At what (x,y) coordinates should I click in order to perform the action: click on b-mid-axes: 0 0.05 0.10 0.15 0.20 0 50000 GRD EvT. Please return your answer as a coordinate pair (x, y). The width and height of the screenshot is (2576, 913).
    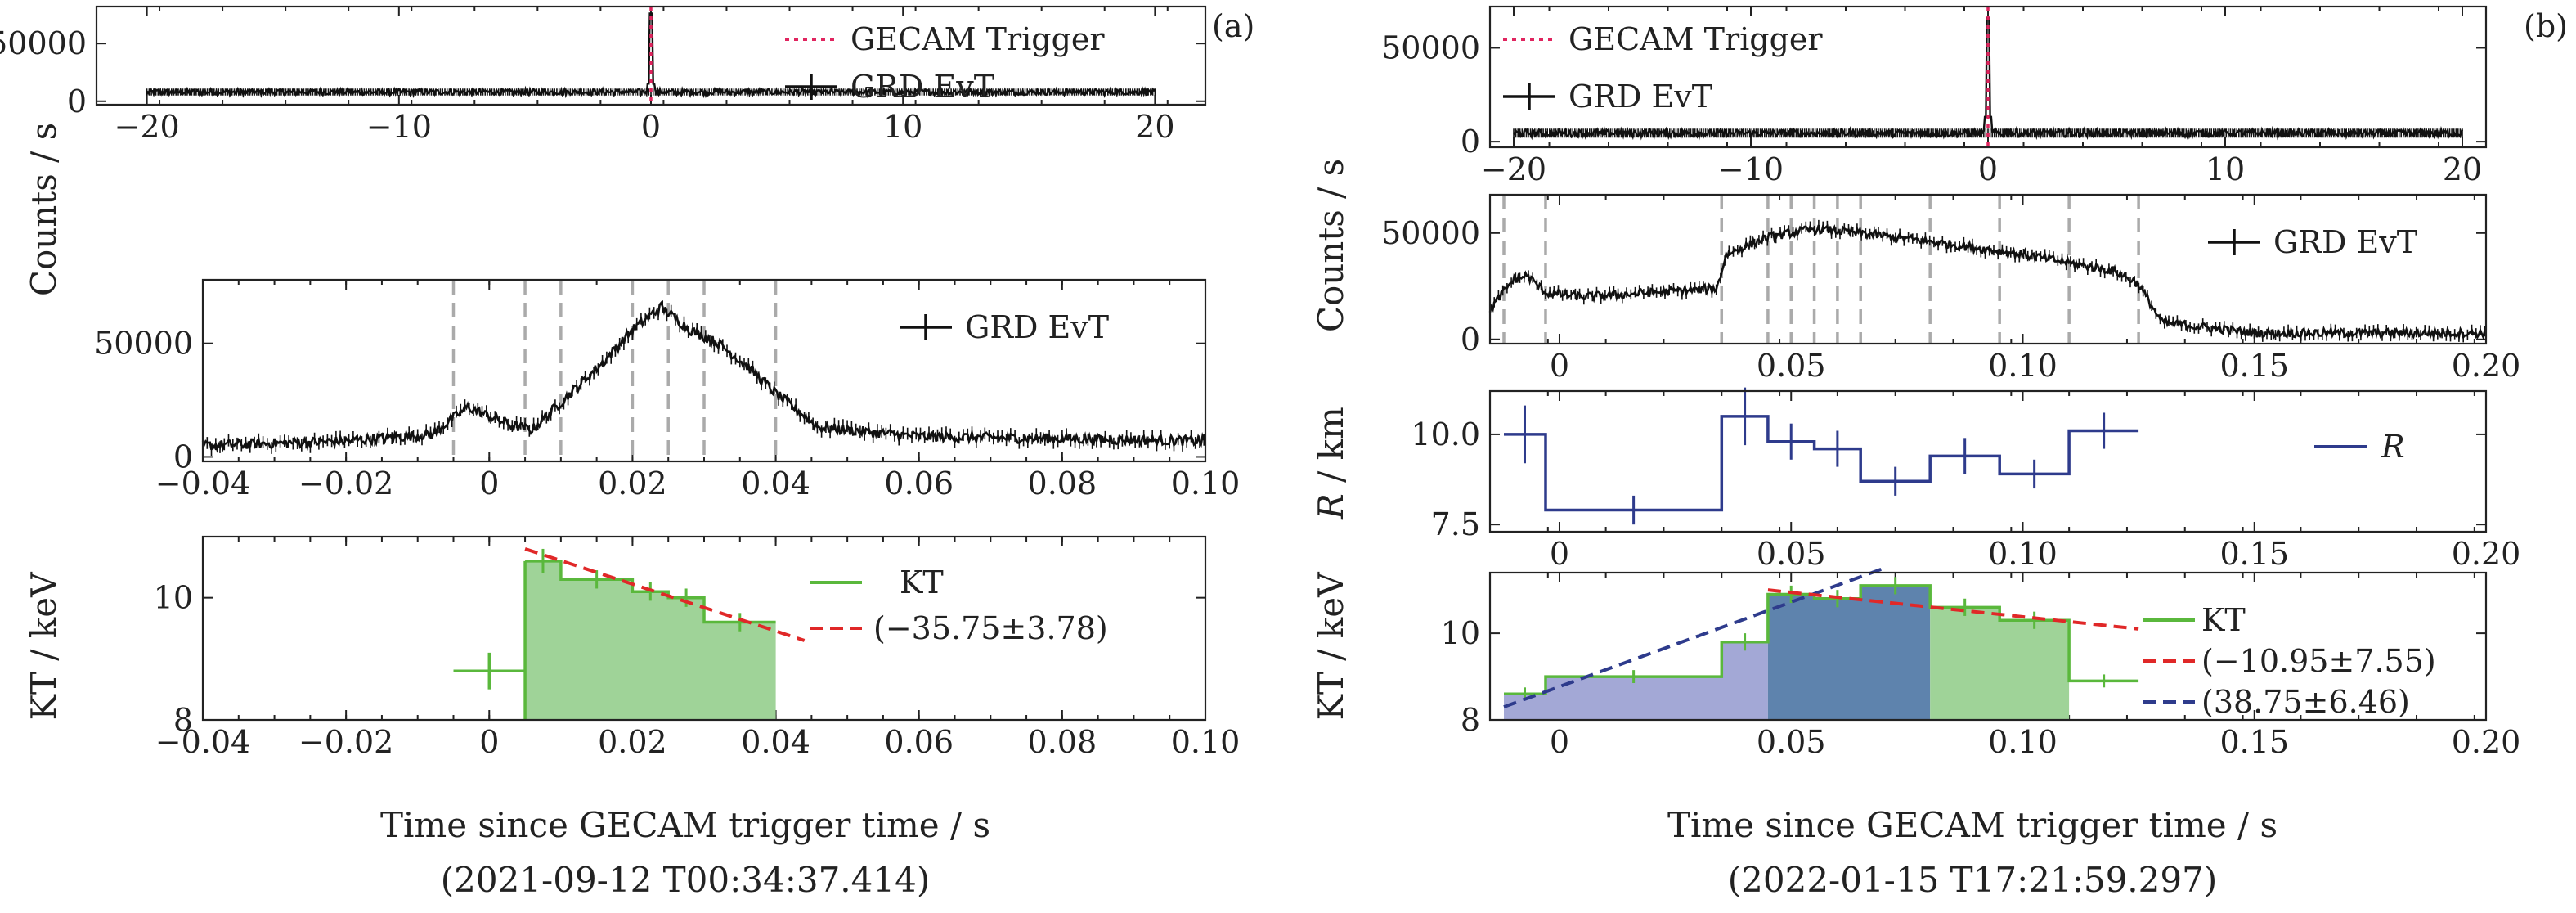
    Looking at the image, I should click on (1951, 288).